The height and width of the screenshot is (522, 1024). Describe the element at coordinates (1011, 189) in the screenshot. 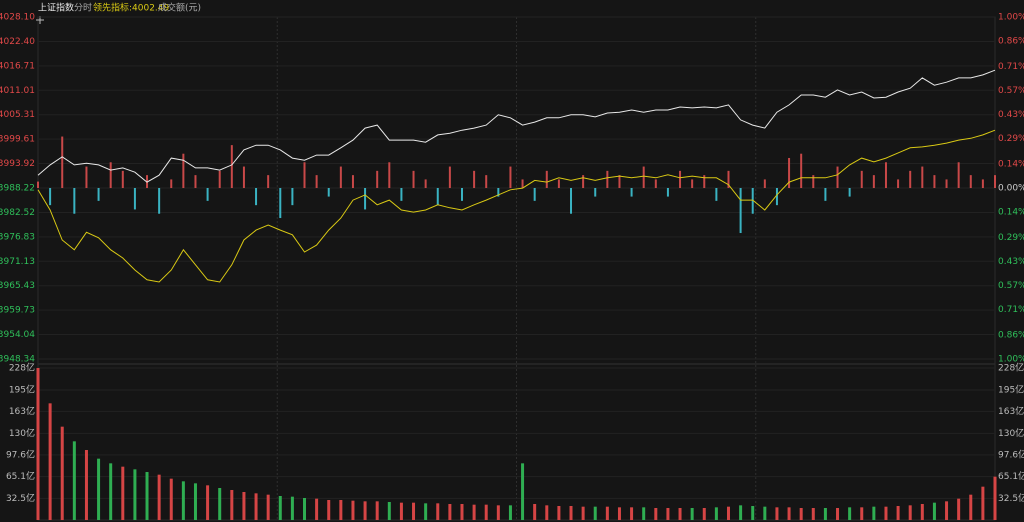

I see `y2-tick-label: 0.00%` at that location.